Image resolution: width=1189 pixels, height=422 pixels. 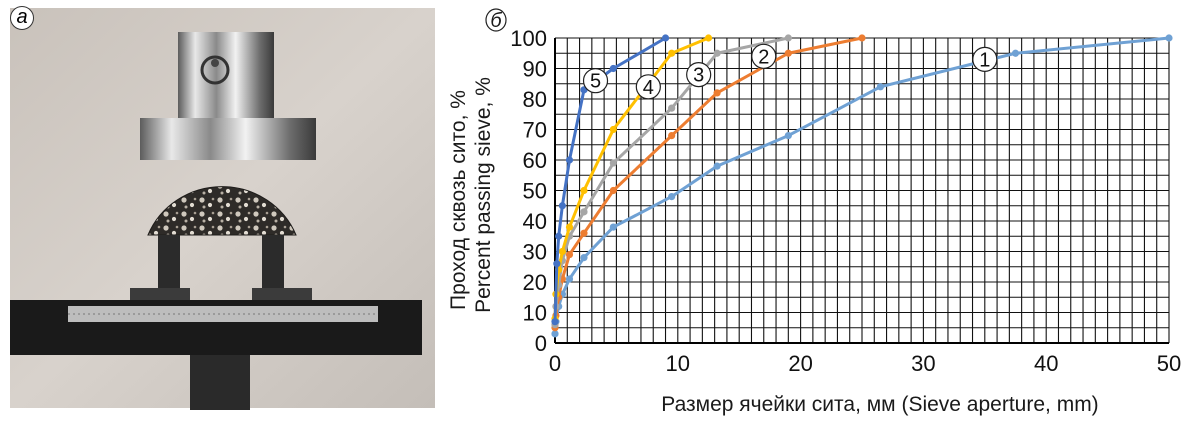 What do you see at coordinates (1169, 363) in the screenshot?
I see `x-tick-label: 50` at bounding box center [1169, 363].